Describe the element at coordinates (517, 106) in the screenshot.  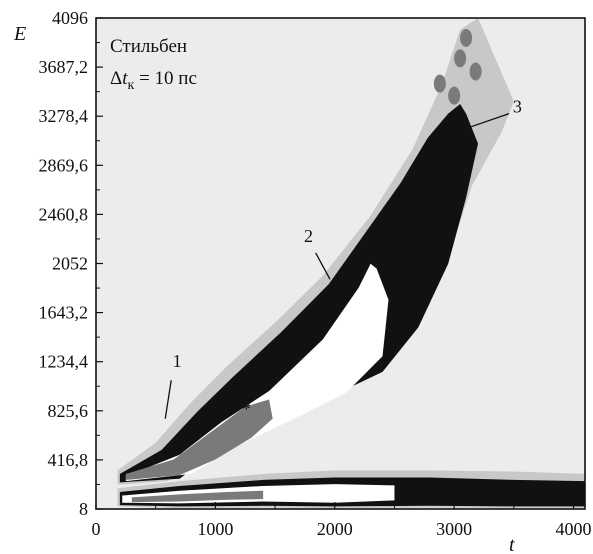
I see `annotation-label: 3` at that location.